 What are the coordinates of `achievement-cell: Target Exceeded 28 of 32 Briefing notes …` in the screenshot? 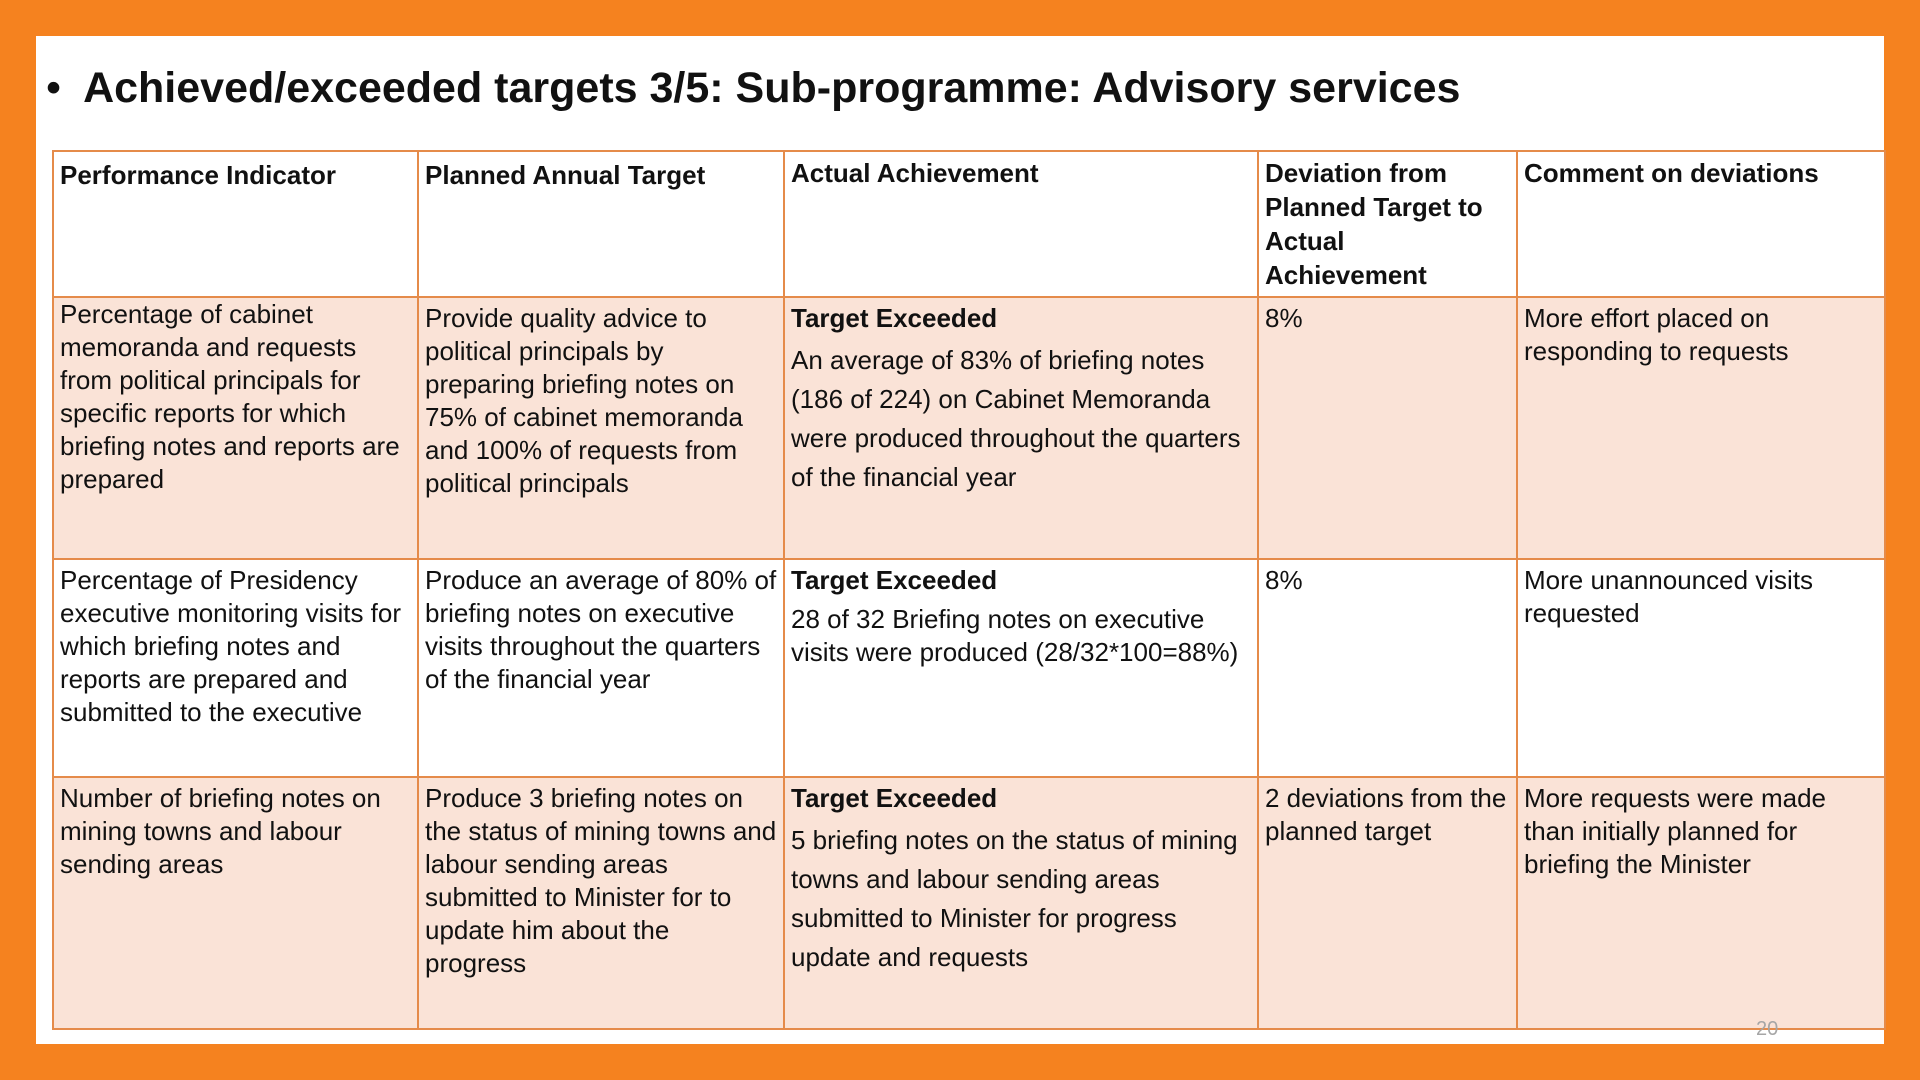 It's located at (1021, 668).